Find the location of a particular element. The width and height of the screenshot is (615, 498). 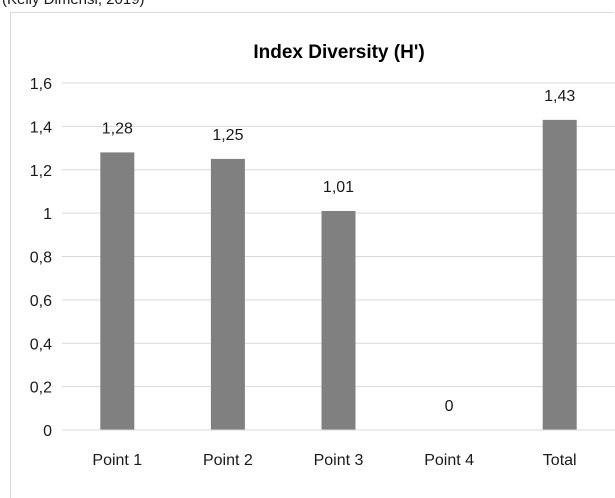

caption-fragment: (Kelly Dimensi, 2019) is located at coordinates (73, 4).